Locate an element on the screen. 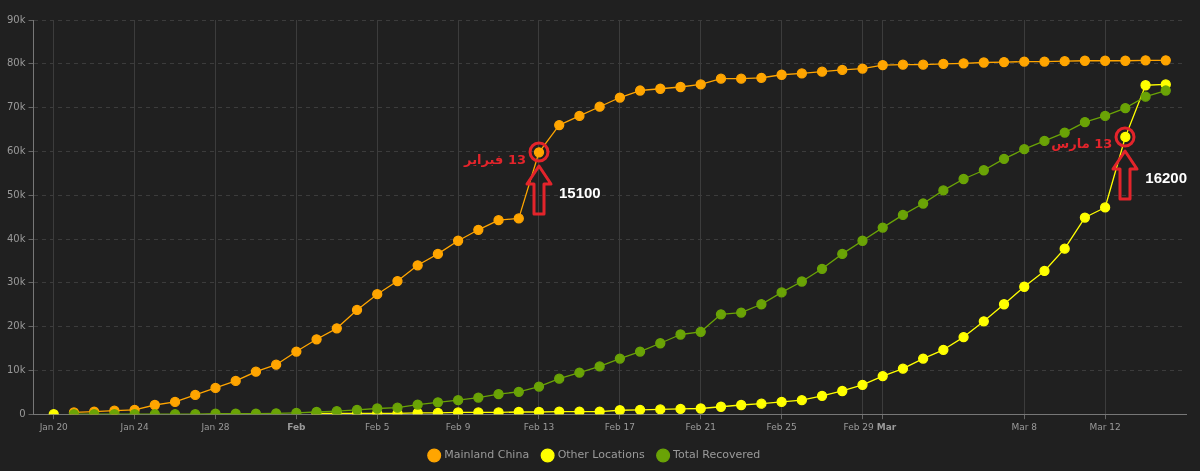  y-tick-label: 30k is located at coordinates (16, 282).